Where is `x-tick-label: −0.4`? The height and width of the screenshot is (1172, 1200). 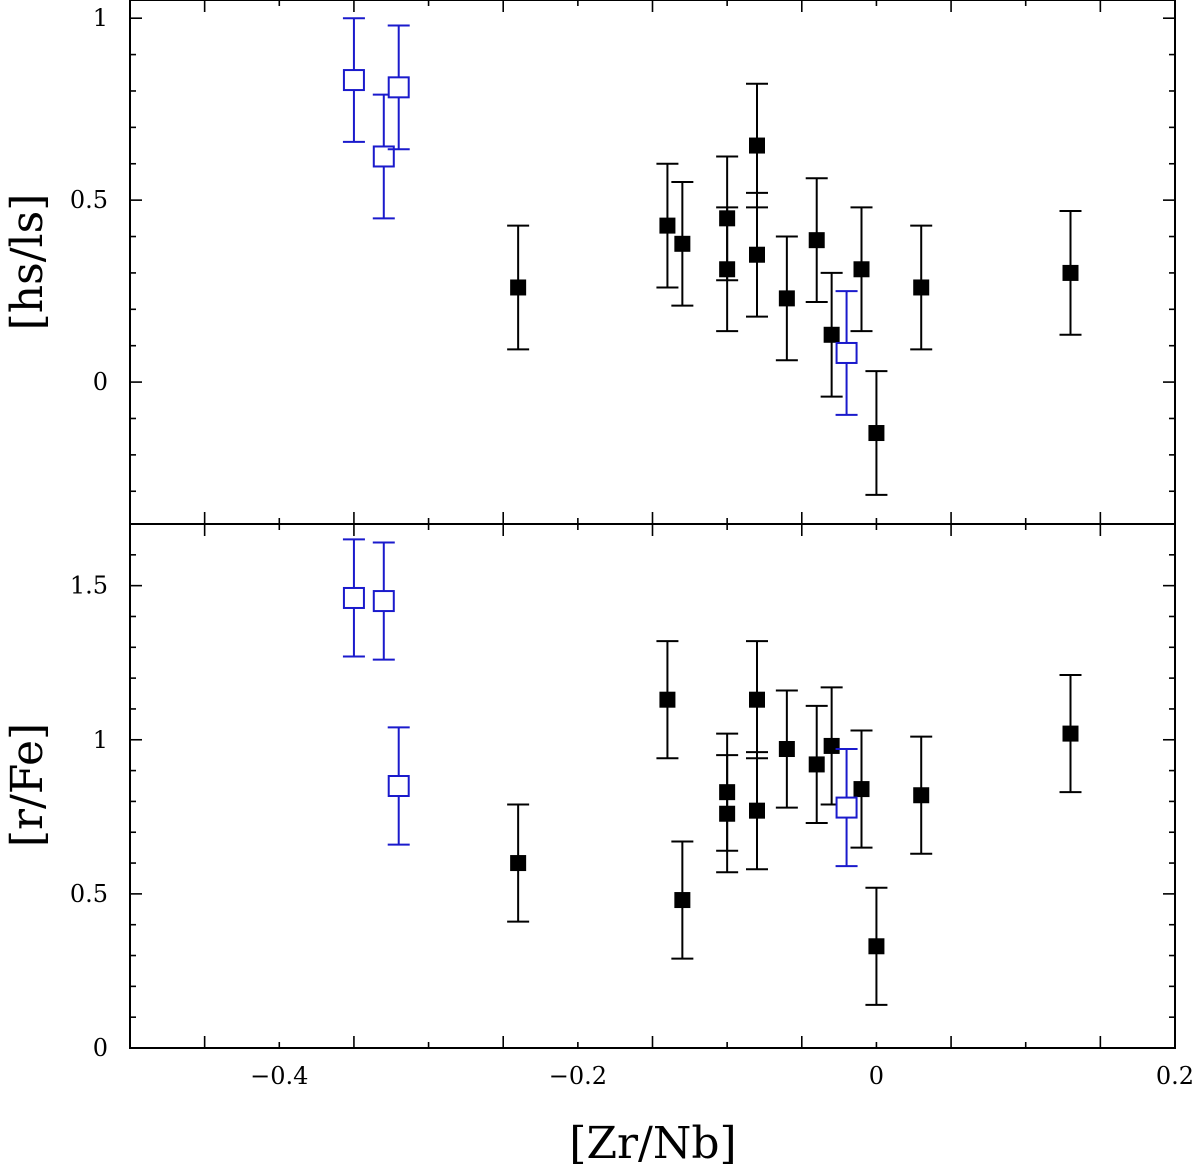
x-tick-label: −0.4 is located at coordinates (279, 1076).